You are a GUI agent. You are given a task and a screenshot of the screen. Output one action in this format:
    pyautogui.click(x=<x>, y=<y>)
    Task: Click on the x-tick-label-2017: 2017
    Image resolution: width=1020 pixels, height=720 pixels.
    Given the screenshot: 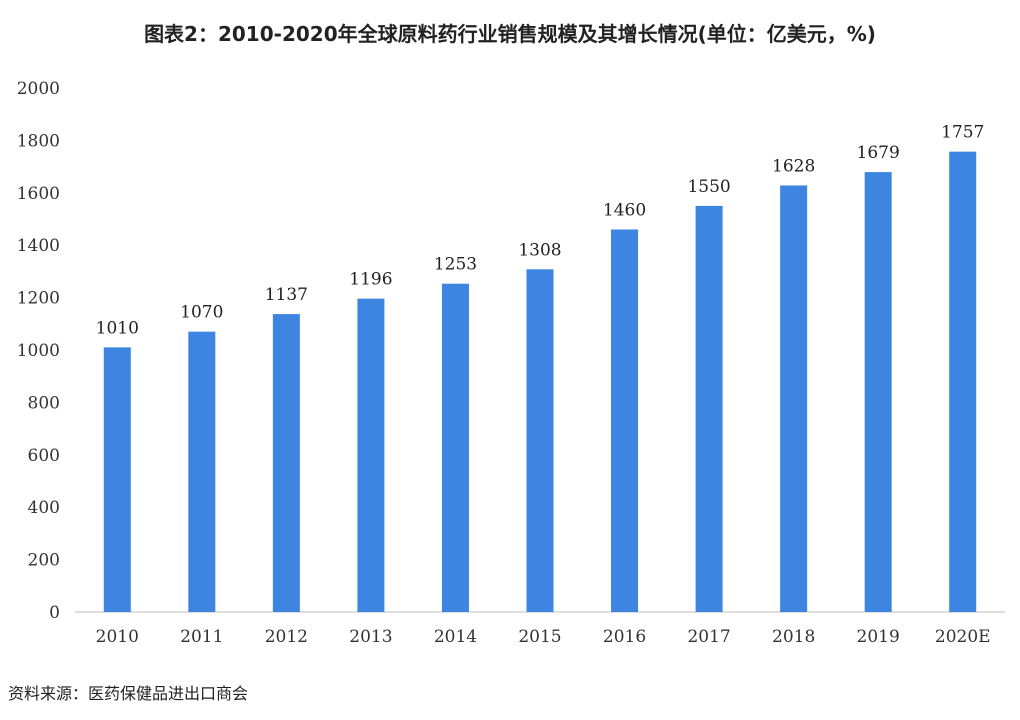 What is the action you would take?
    pyautogui.click(x=708, y=637)
    